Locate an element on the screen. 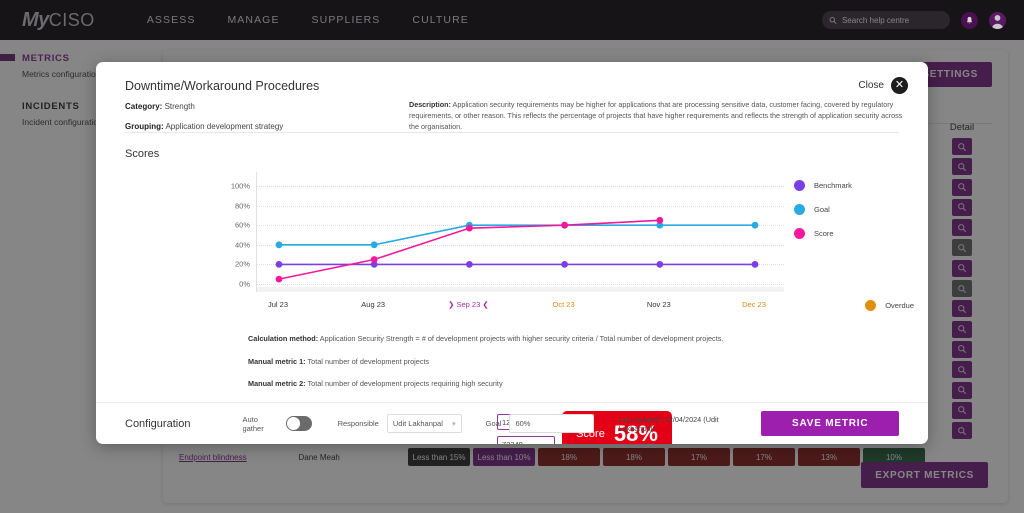 The height and width of the screenshot is (513, 1024). legend-label: Goal is located at coordinates (822, 209).